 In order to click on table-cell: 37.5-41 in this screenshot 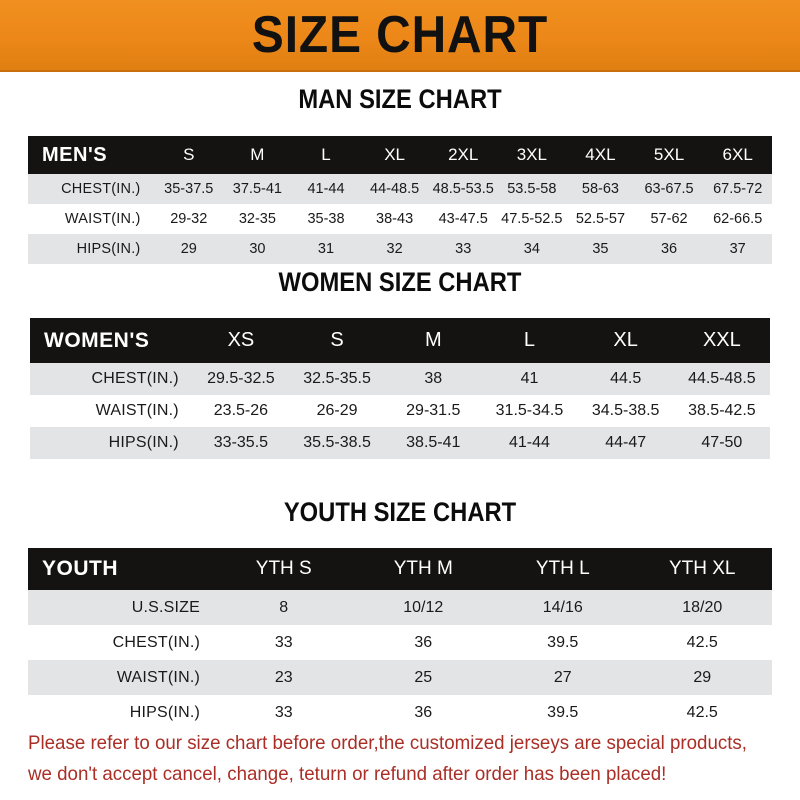, I will do `click(257, 189)`.